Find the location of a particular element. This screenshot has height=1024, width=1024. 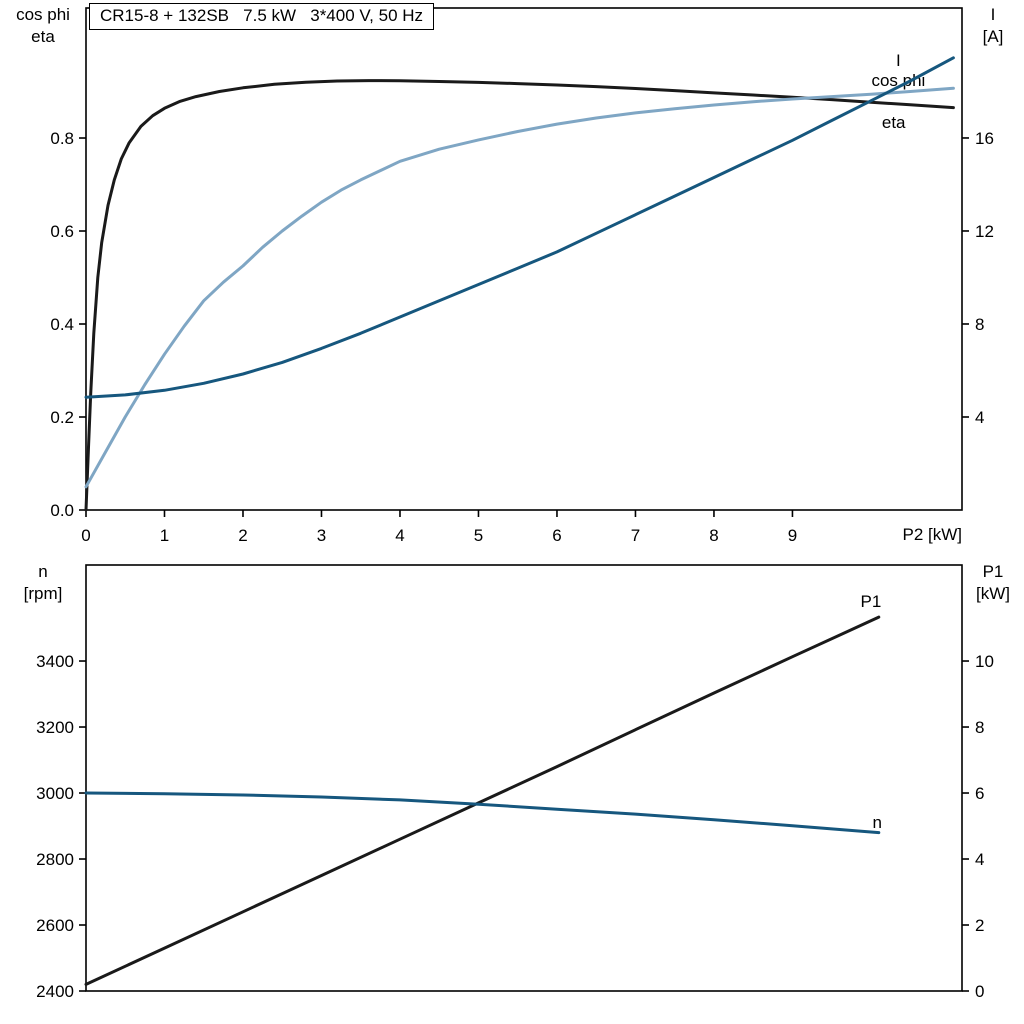

x-tick-label: 0 is located at coordinates (85, 535).